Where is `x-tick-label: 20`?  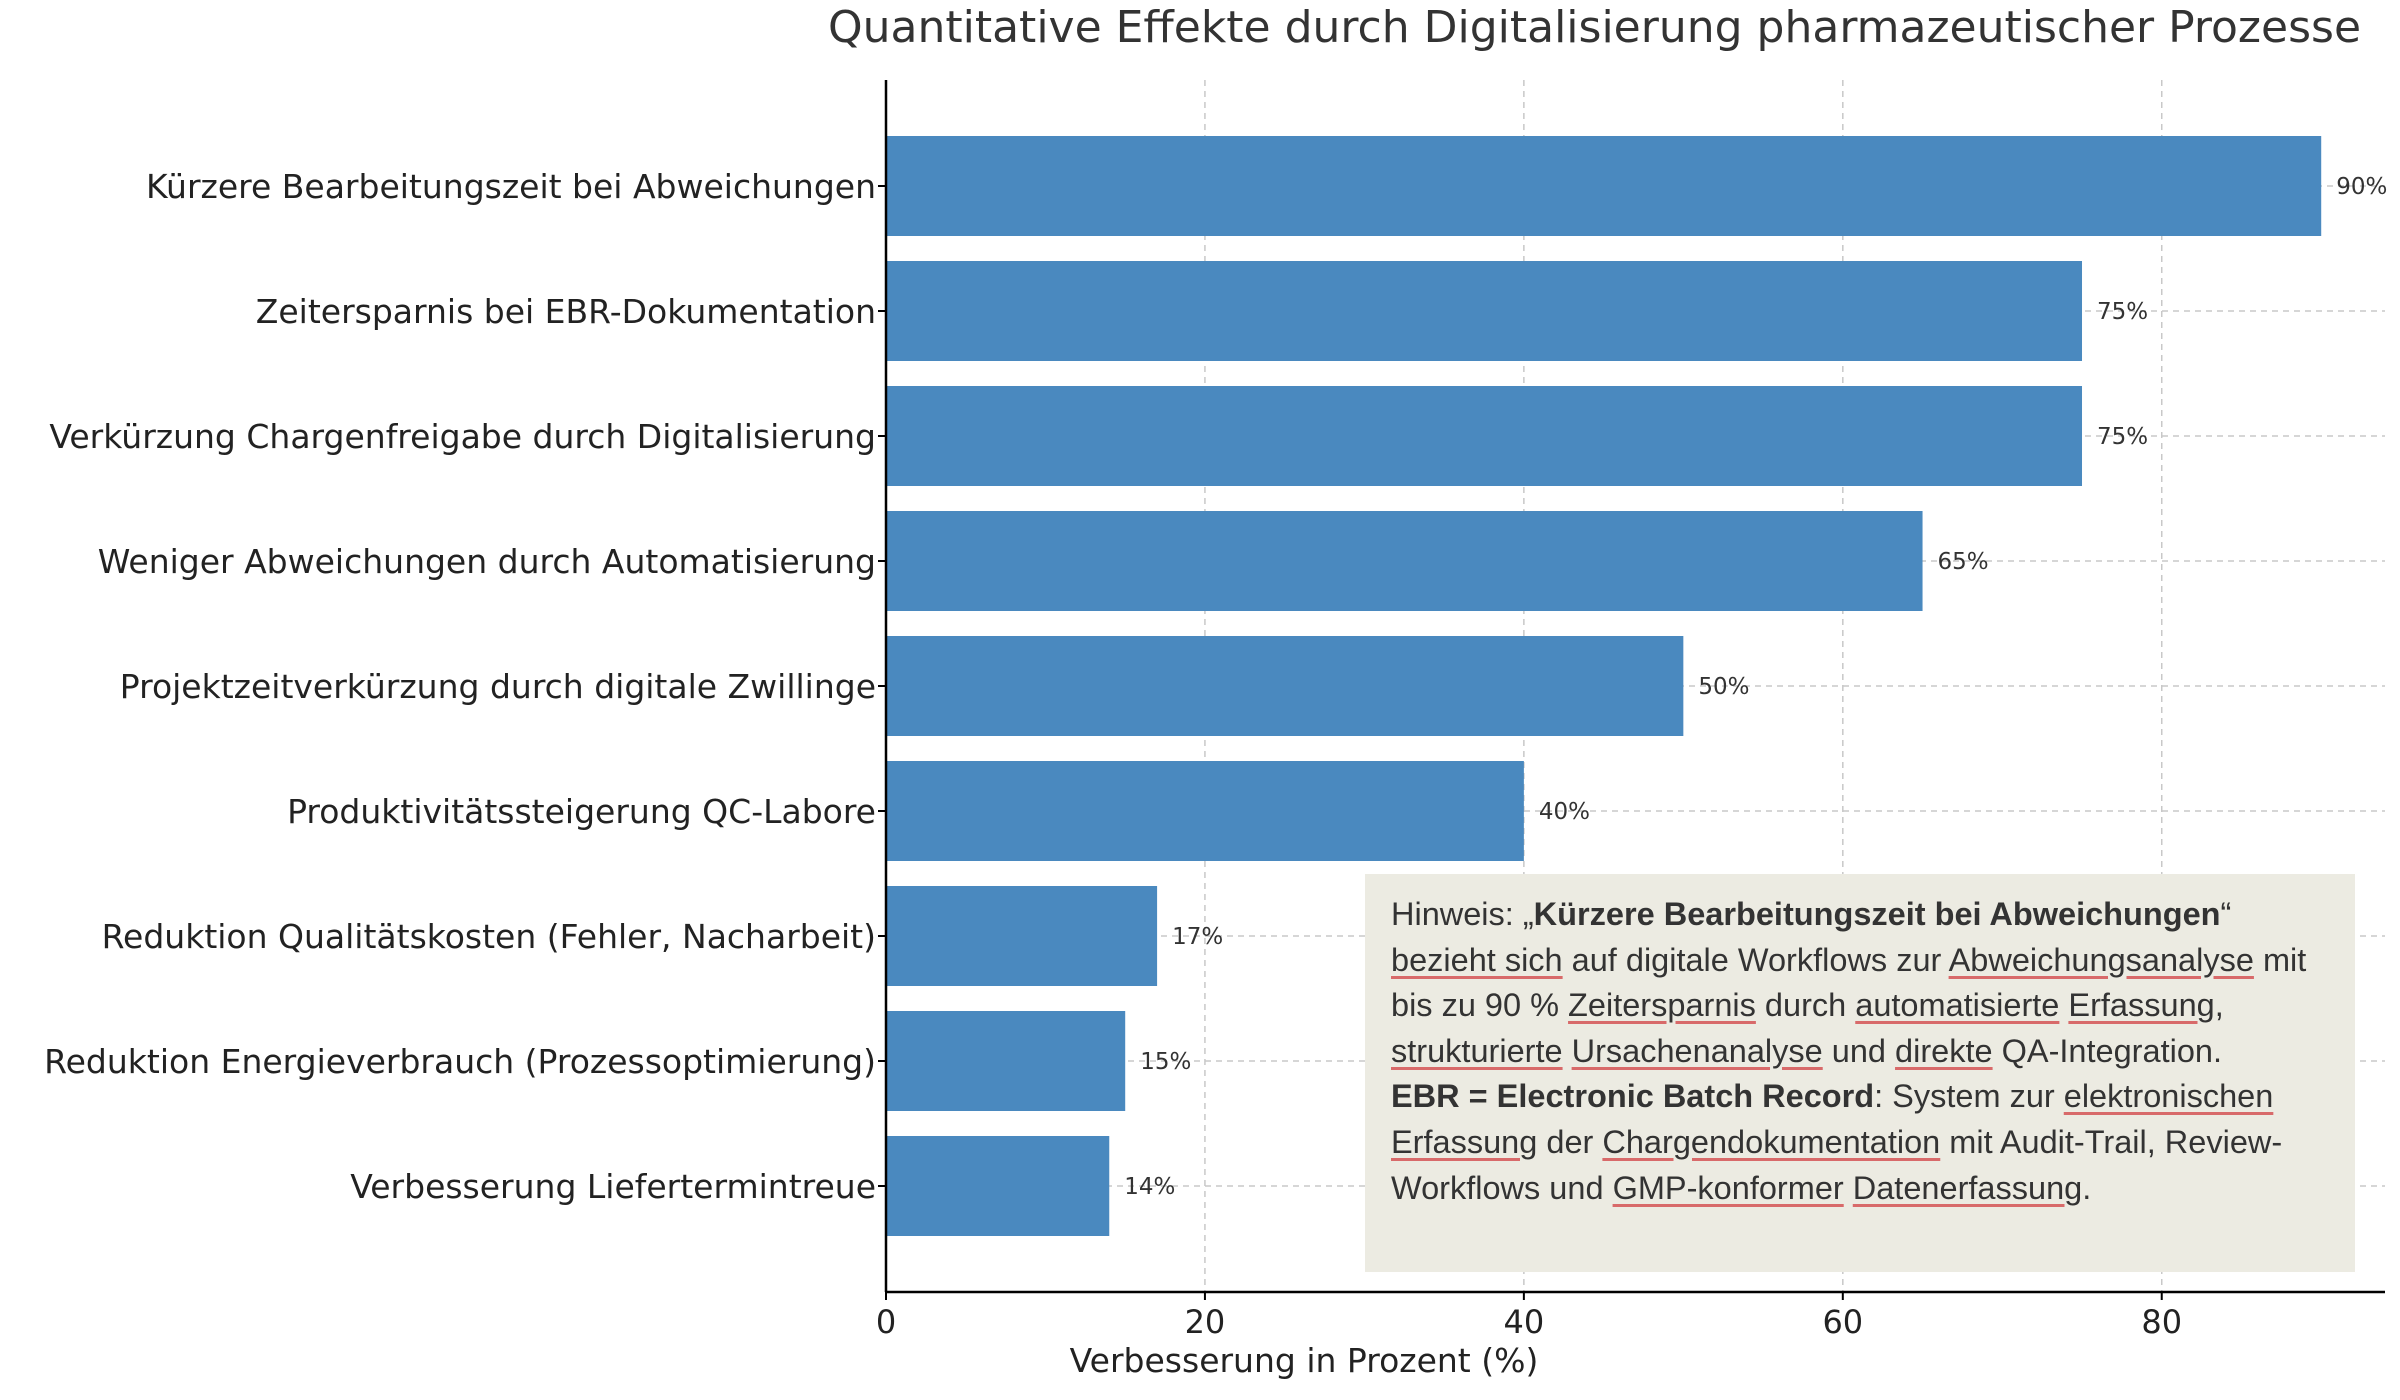
x-tick-label: 20 is located at coordinates (1205, 1322).